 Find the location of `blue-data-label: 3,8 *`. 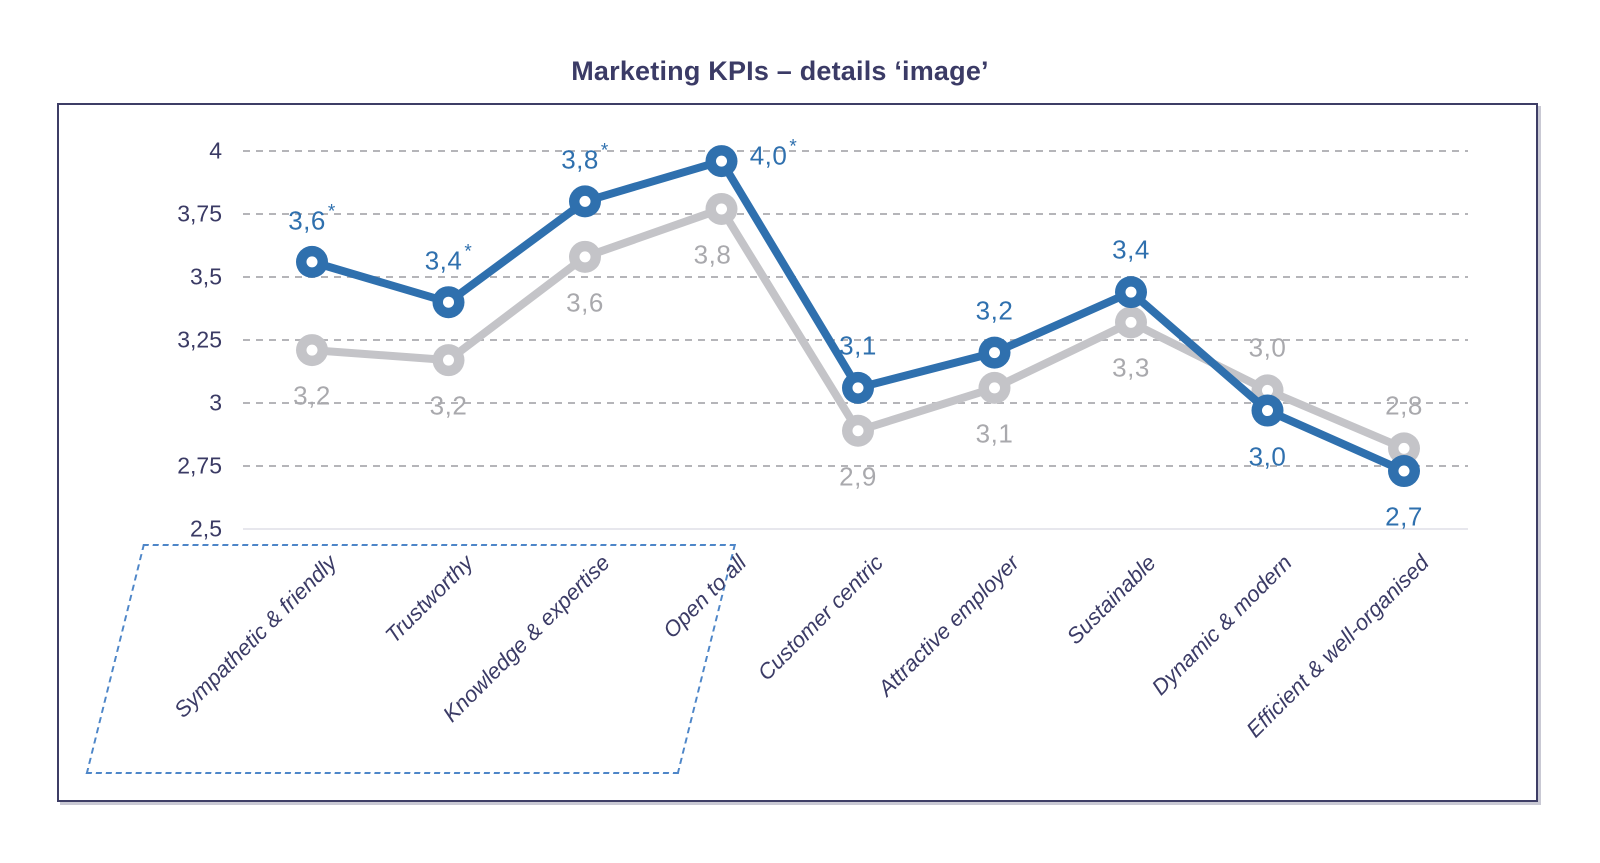

blue-data-label: 3,8 * is located at coordinates (585, 158).